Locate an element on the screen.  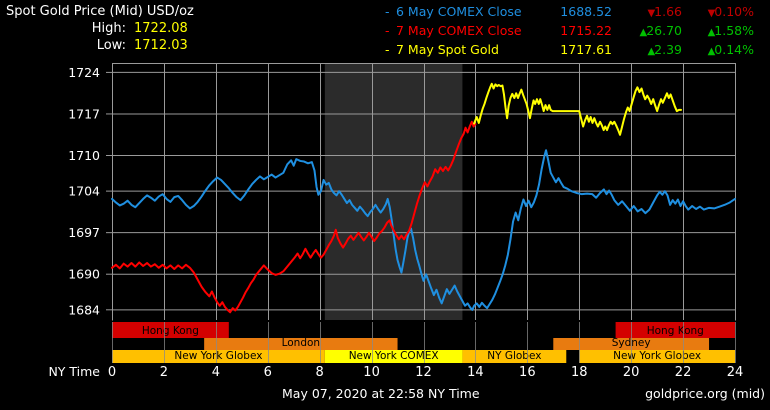
legend-percent: ▲1.58% is located at coordinates (721, 31).